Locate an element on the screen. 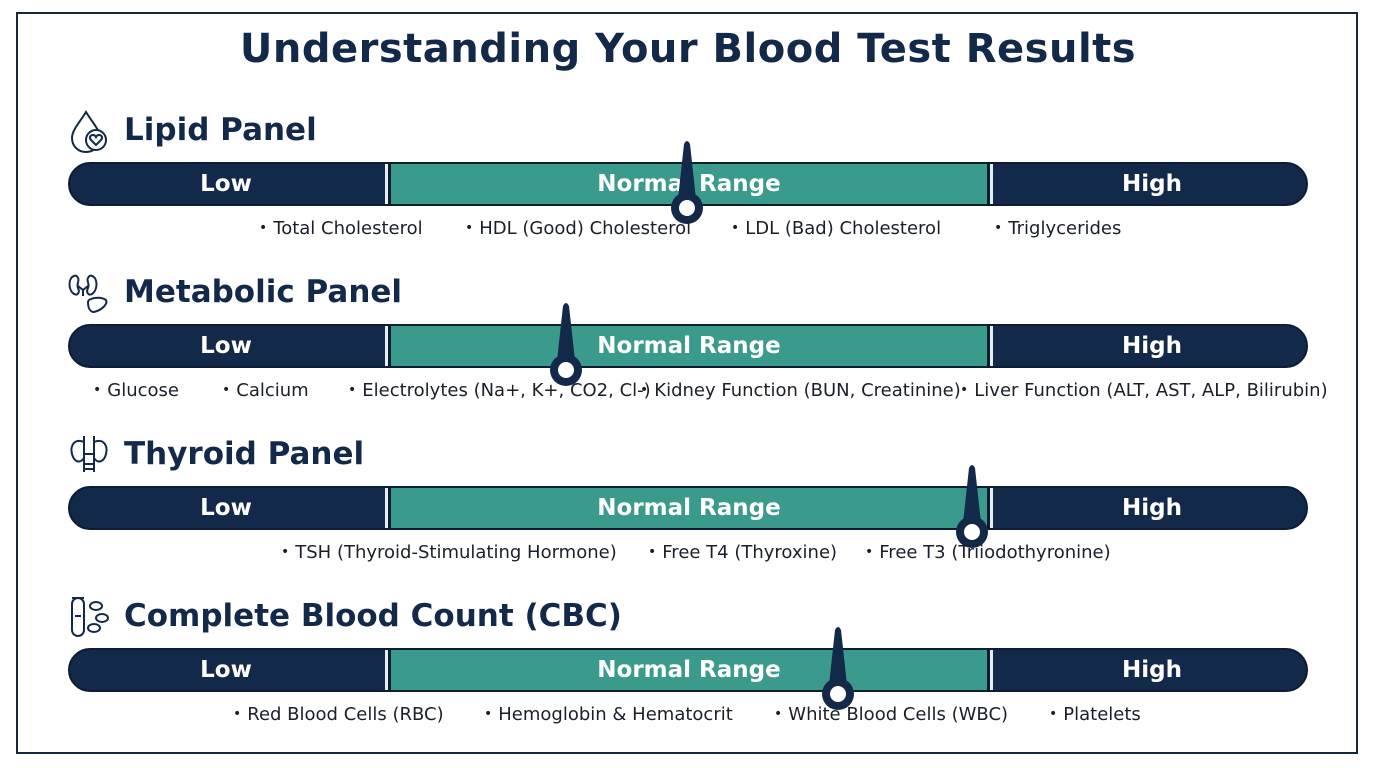  blood-drop-heart-icon is located at coordinates (91, 133).